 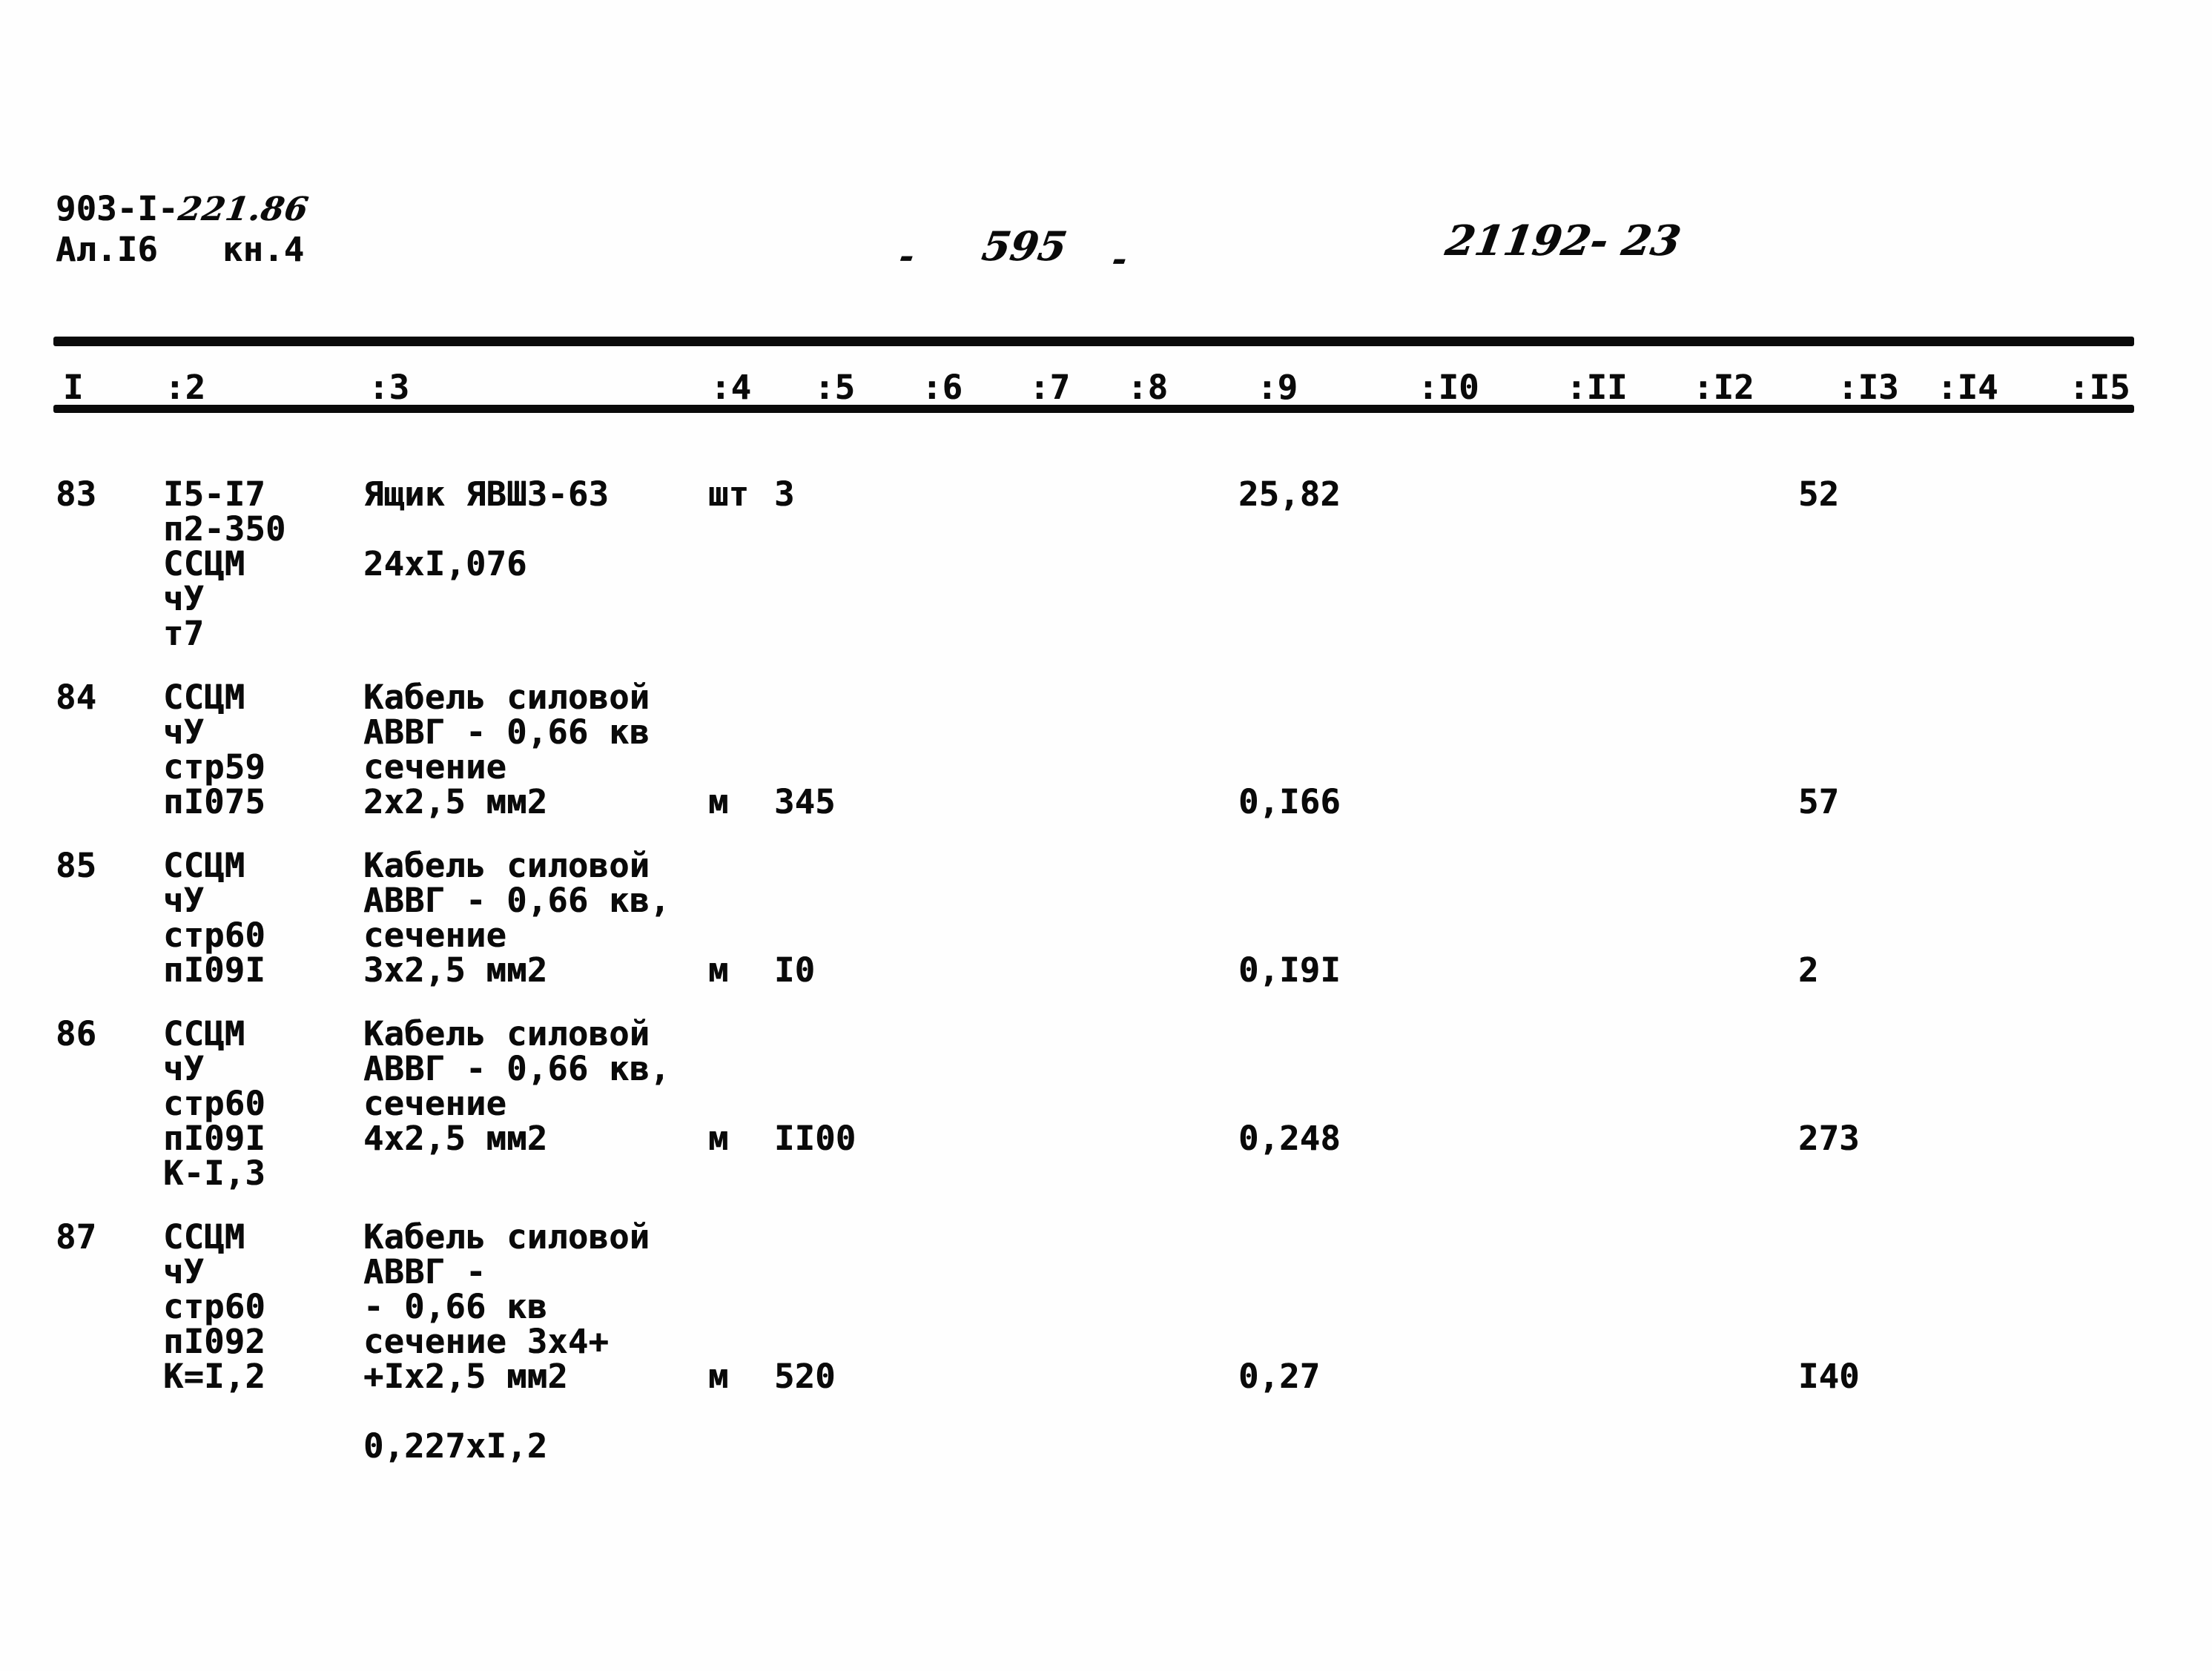 What do you see at coordinates (1289, 494) in the screenshot?
I see `price-cell: 25,82` at bounding box center [1289, 494].